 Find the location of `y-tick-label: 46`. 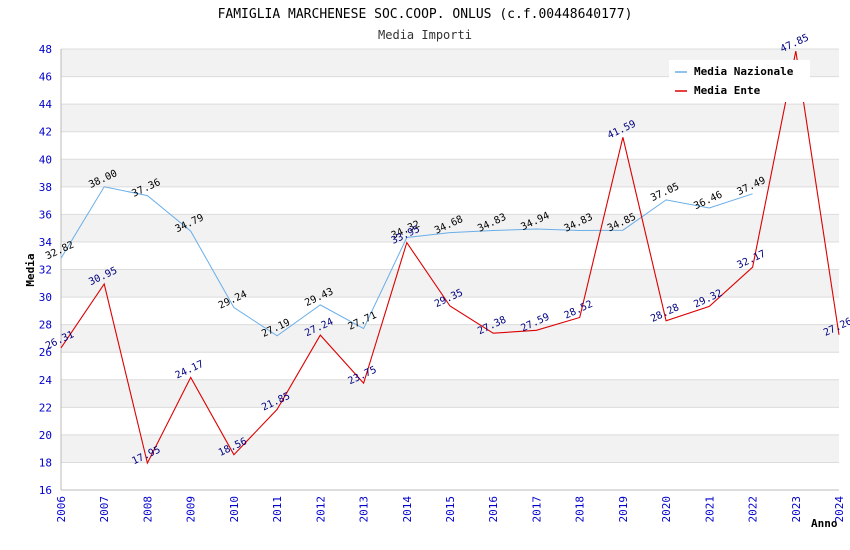

y-tick-label: 46 is located at coordinates (45, 77).